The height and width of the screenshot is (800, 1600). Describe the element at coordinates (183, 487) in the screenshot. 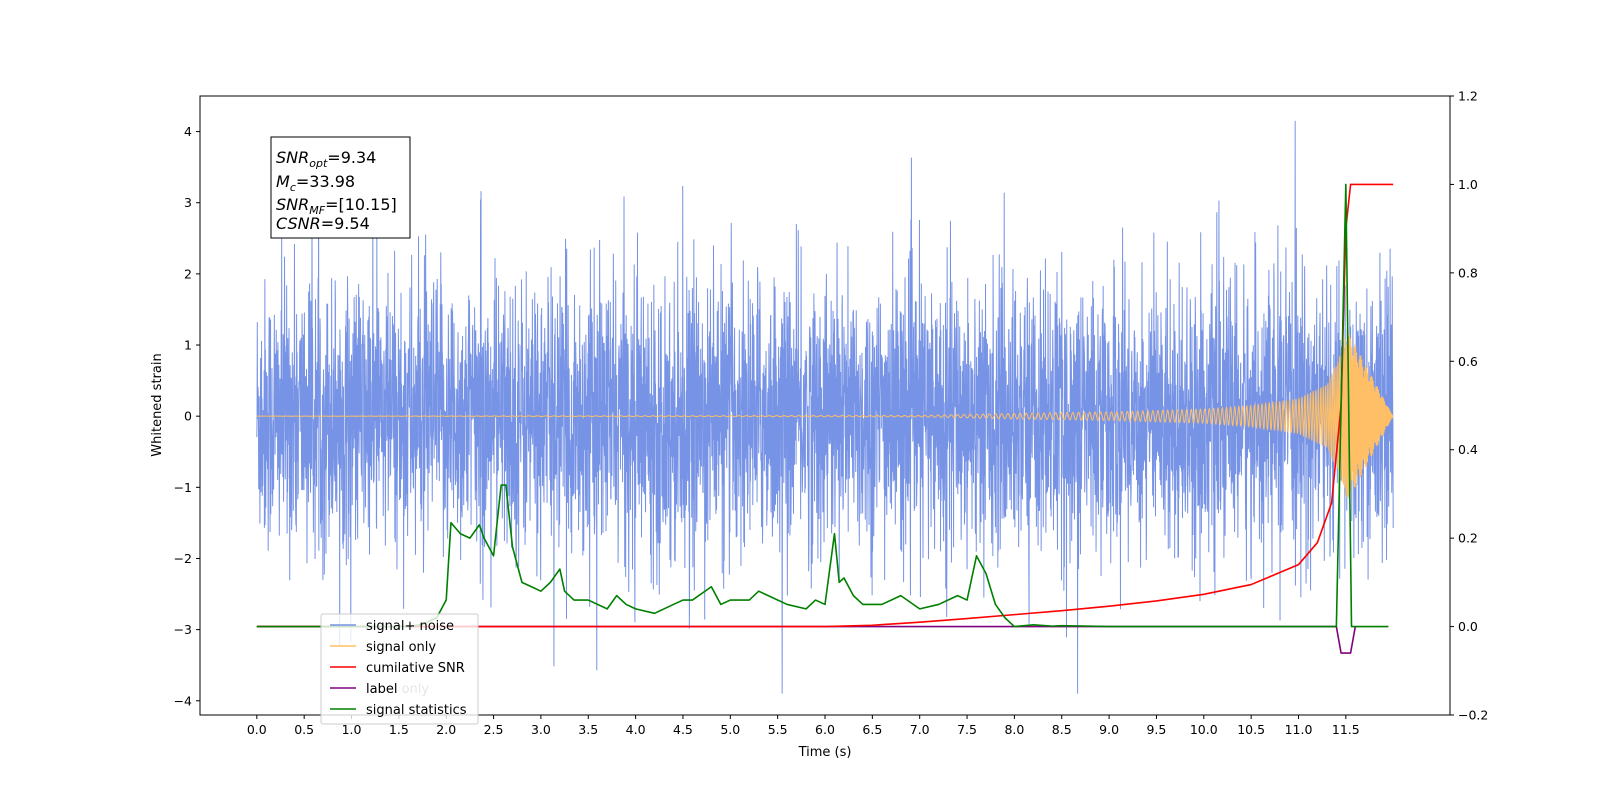

I see `y-tick-label: −1` at that location.